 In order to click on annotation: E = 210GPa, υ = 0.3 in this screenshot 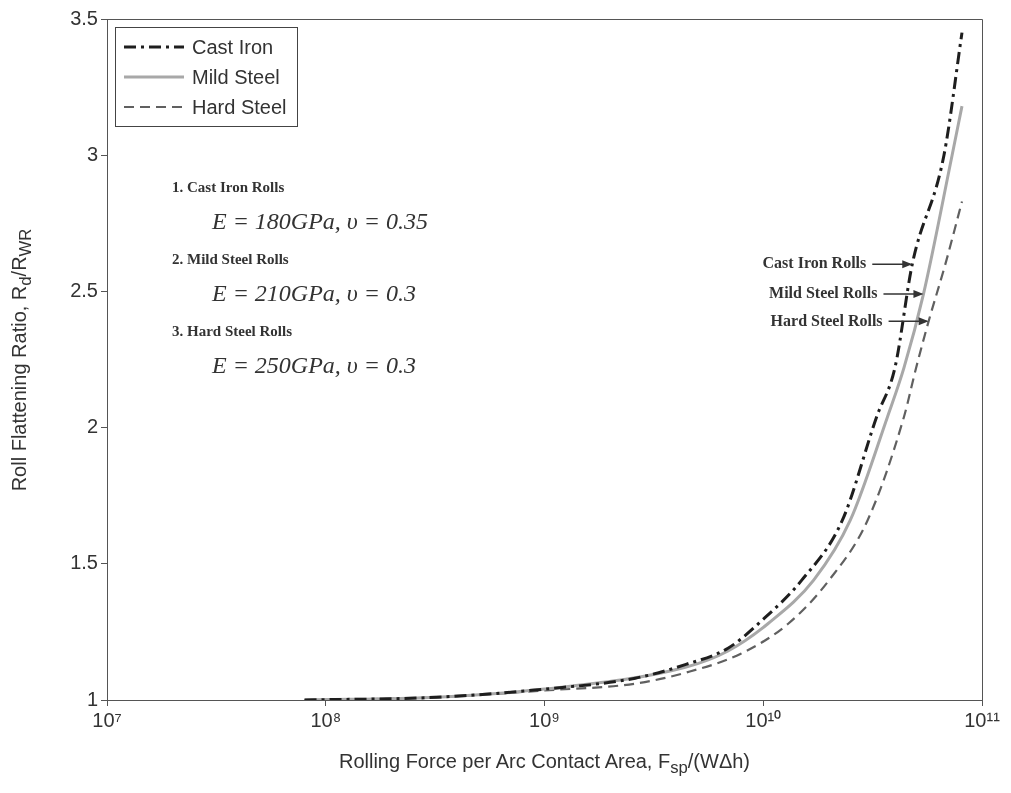, I will do `click(315, 293)`.